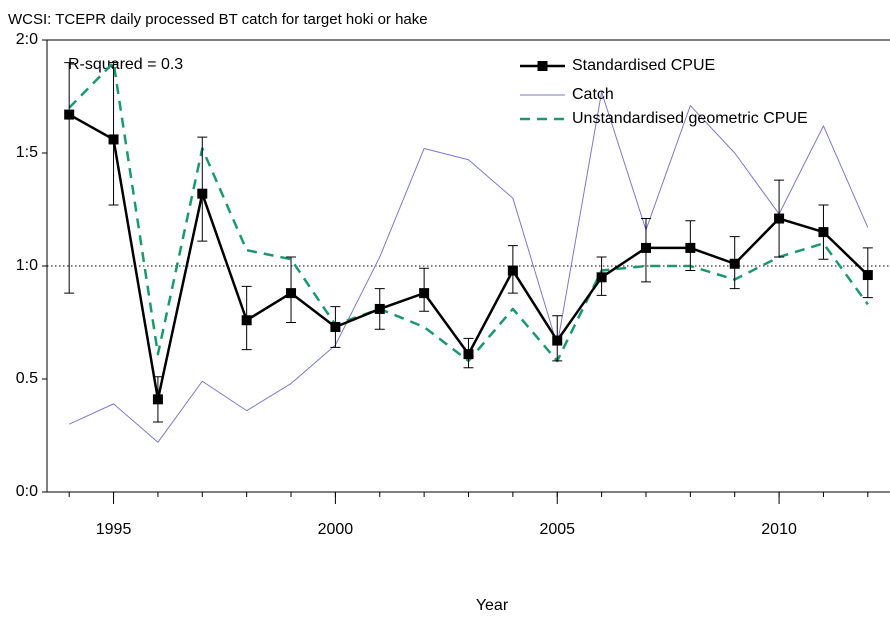 The image size is (890, 621). What do you see at coordinates (27, 378) in the screenshot?
I see `y-tick-label: 0.5` at bounding box center [27, 378].